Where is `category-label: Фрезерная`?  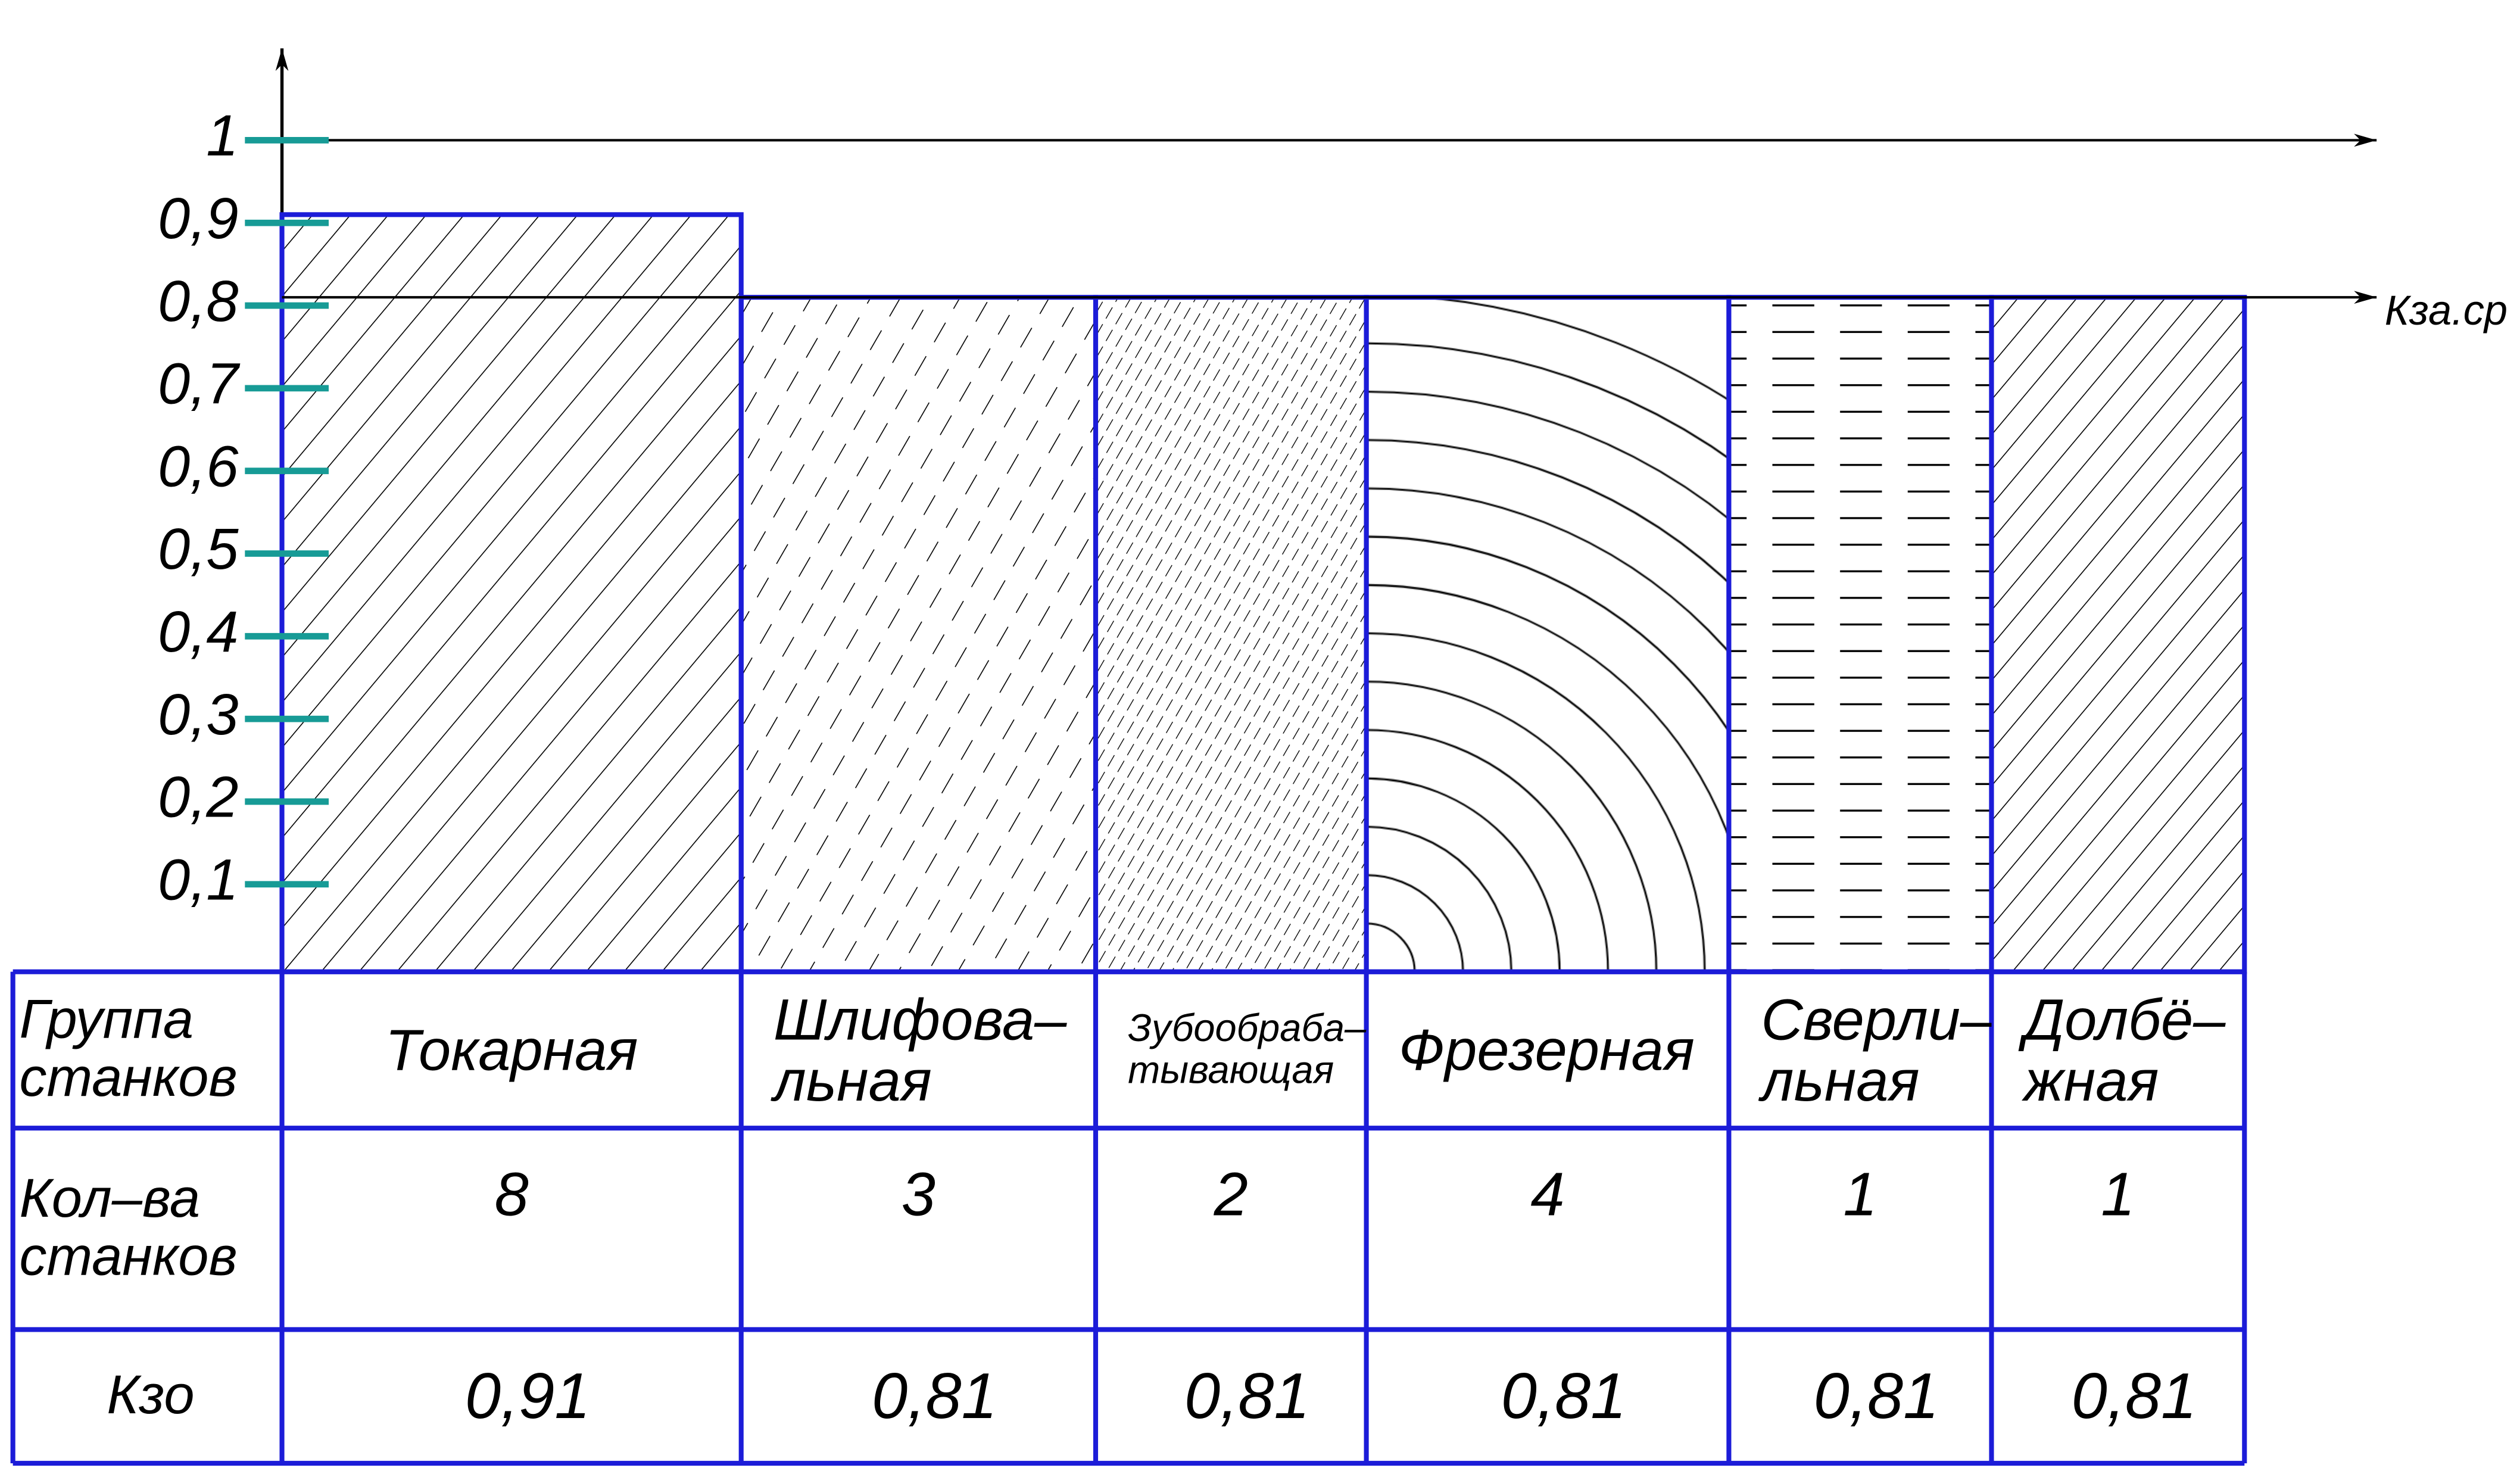
category-label: Фрезерная is located at coordinates (1547, 1049).